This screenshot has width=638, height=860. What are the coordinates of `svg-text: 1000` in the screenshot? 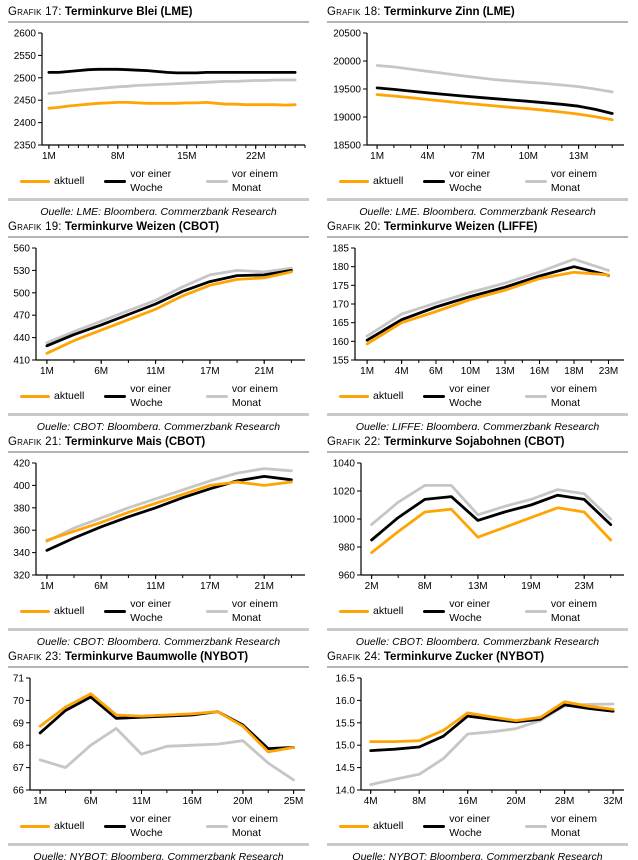 It's located at (344, 520).